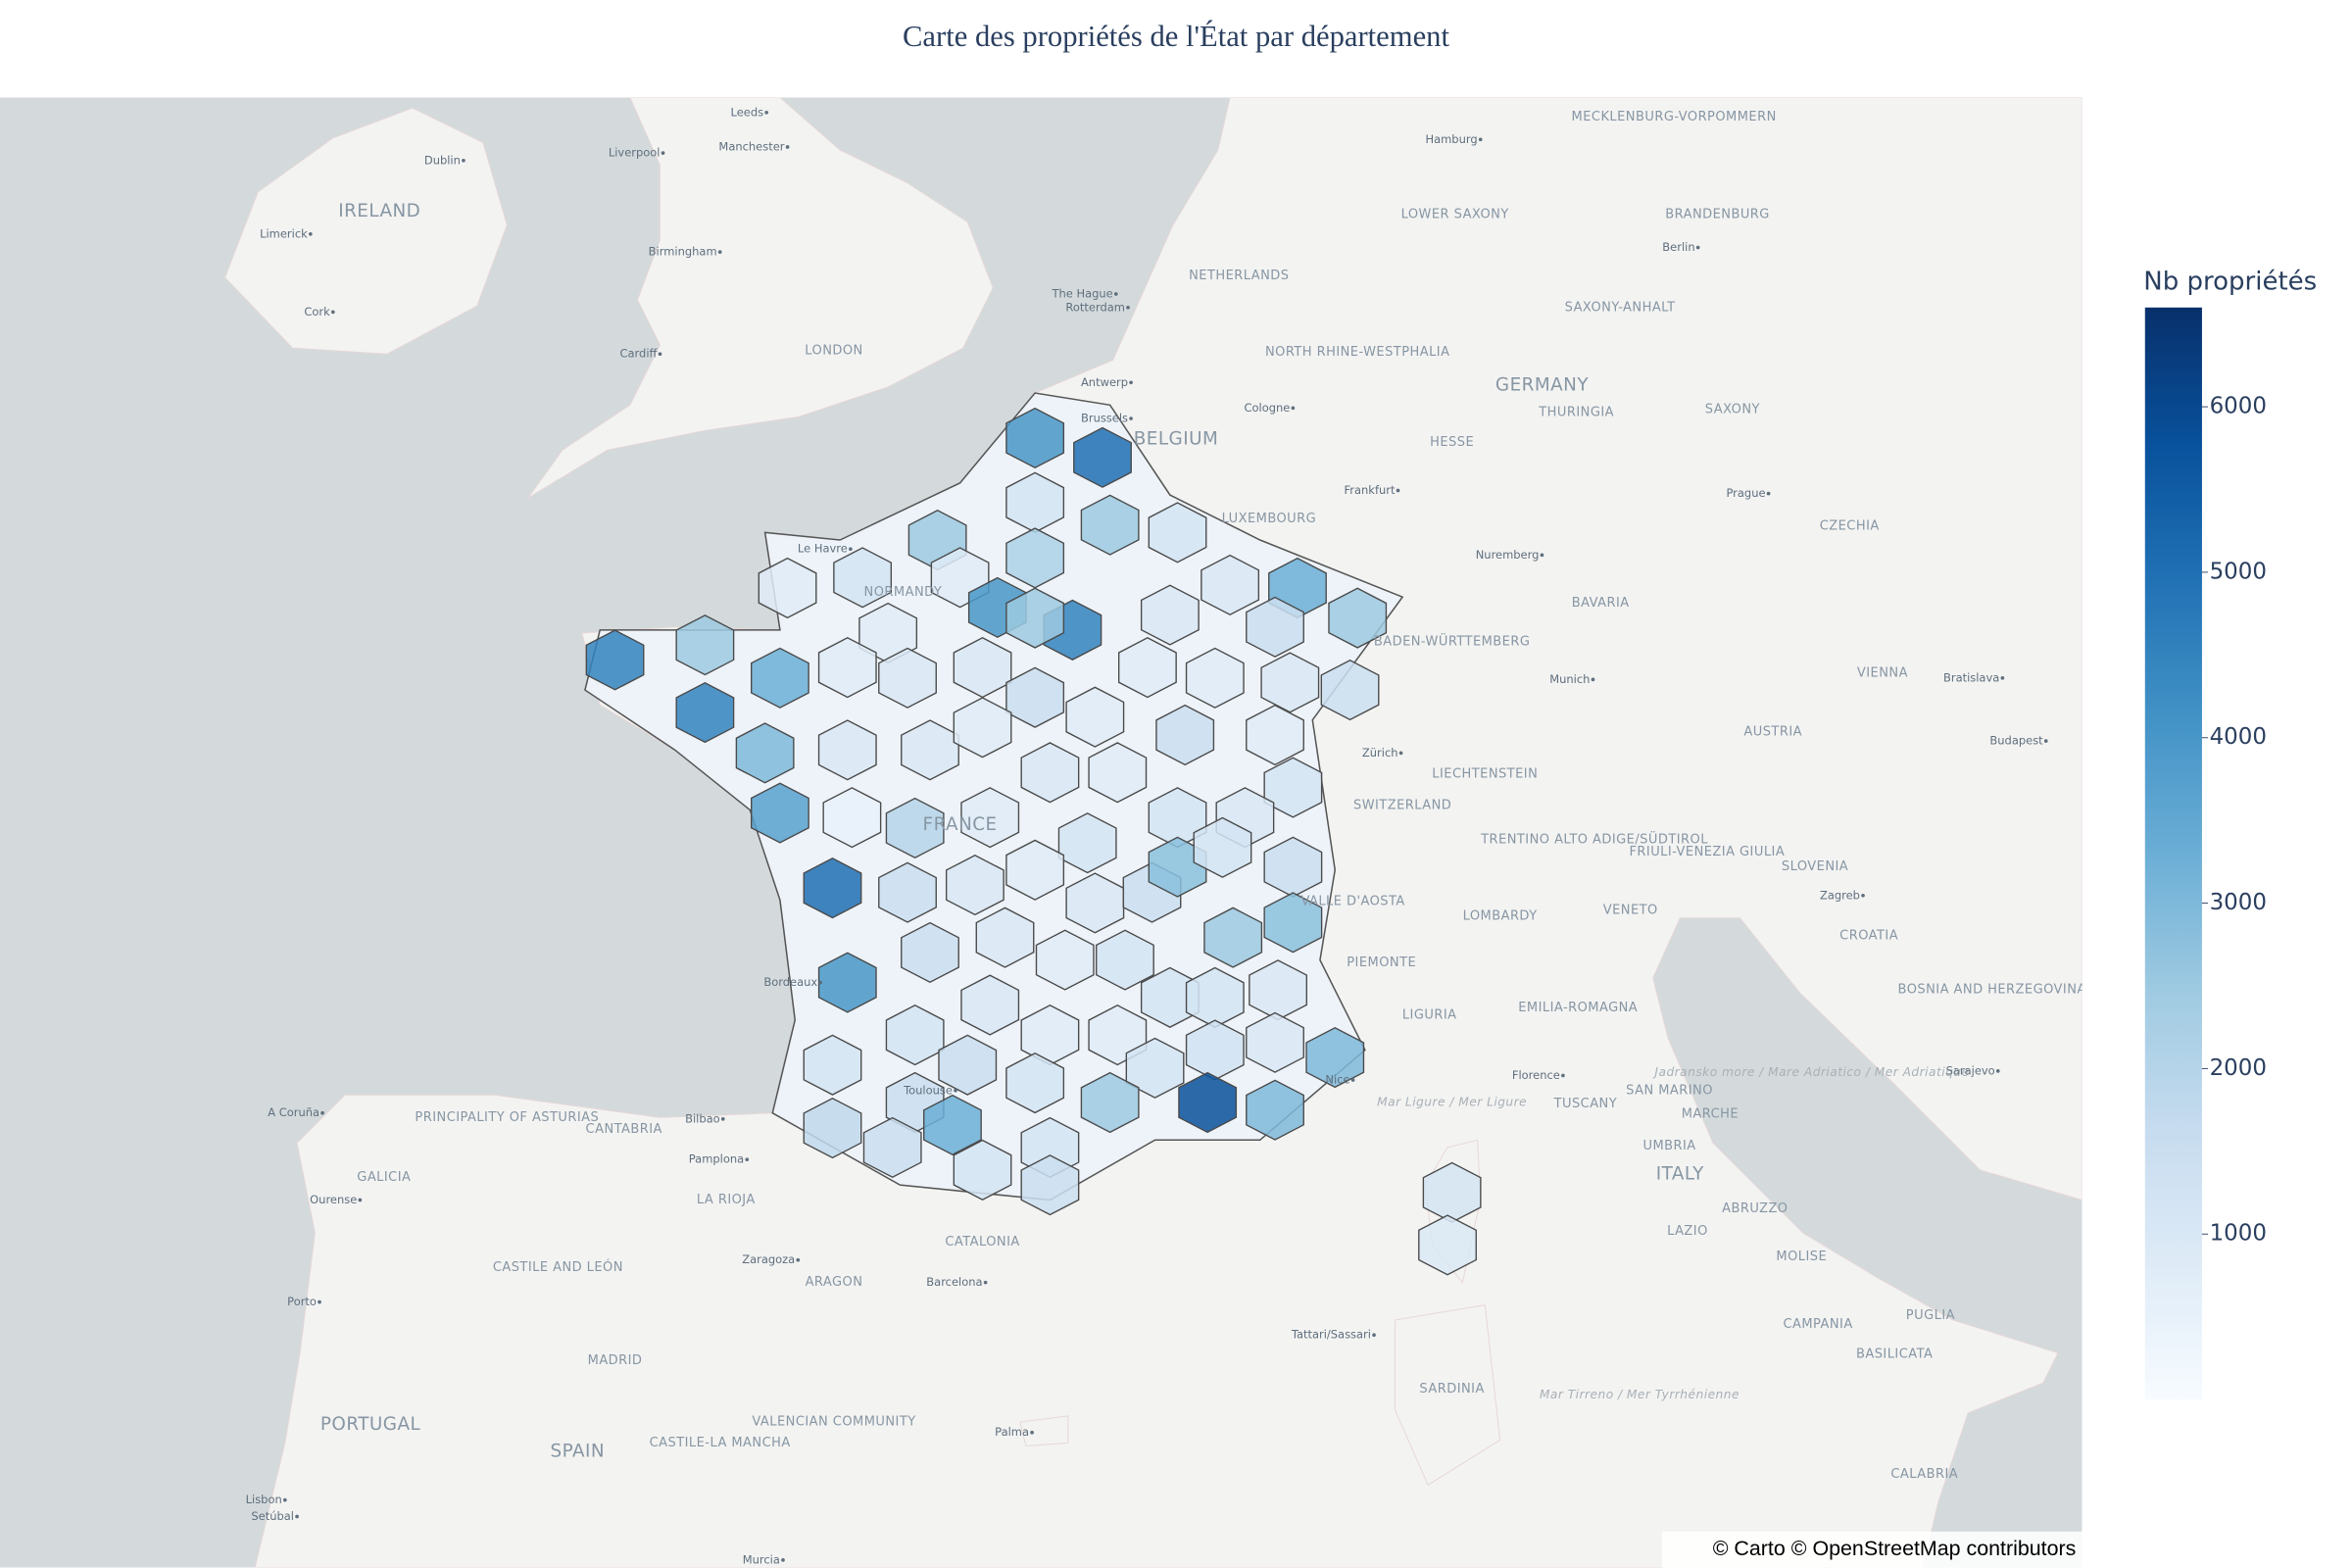  I want to click on region-label: VENETO, so click(1630, 911).